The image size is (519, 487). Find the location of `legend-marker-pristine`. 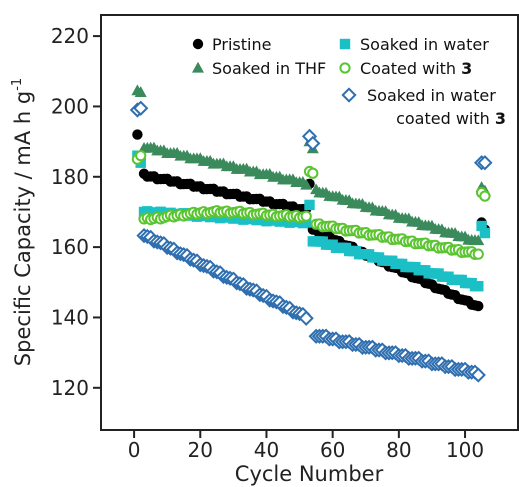

legend-marker-pristine is located at coordinates (198, 44).